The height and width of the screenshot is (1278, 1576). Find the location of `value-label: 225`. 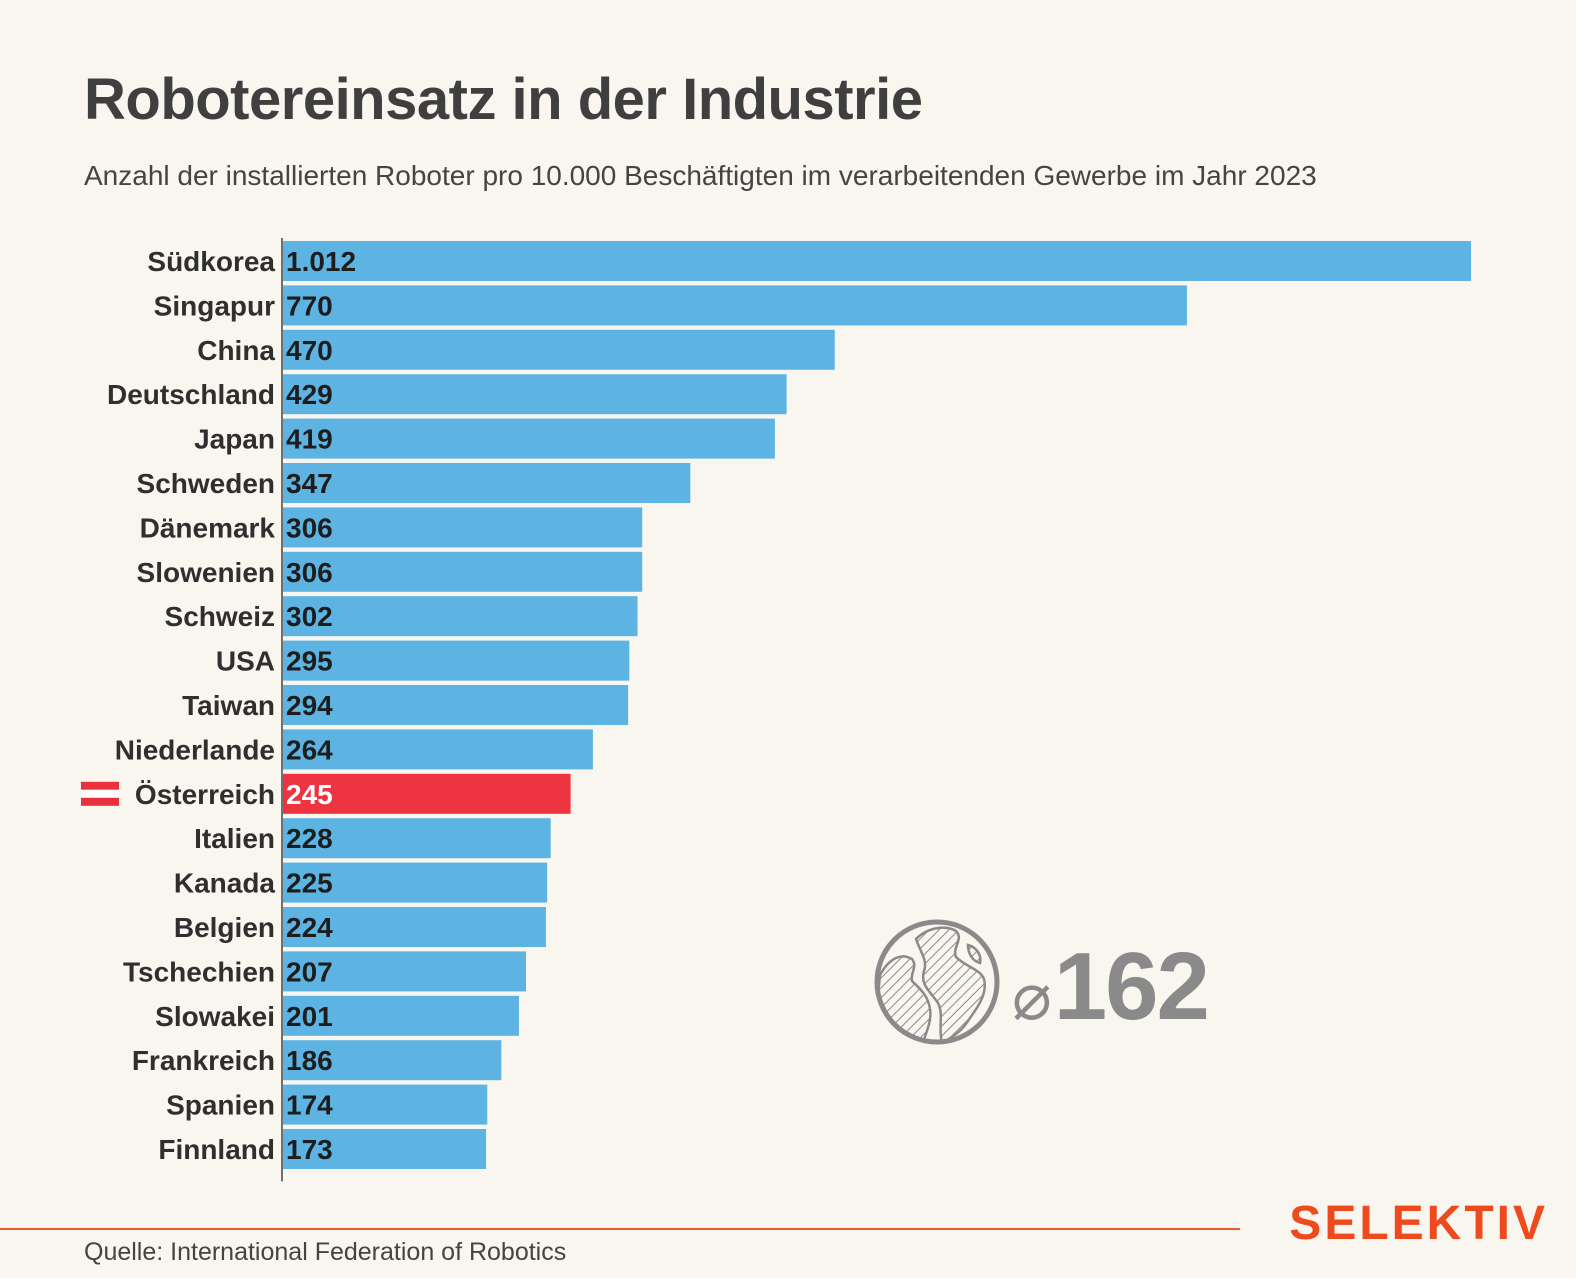

value-label: 225 is located at coordinates (309, 883).